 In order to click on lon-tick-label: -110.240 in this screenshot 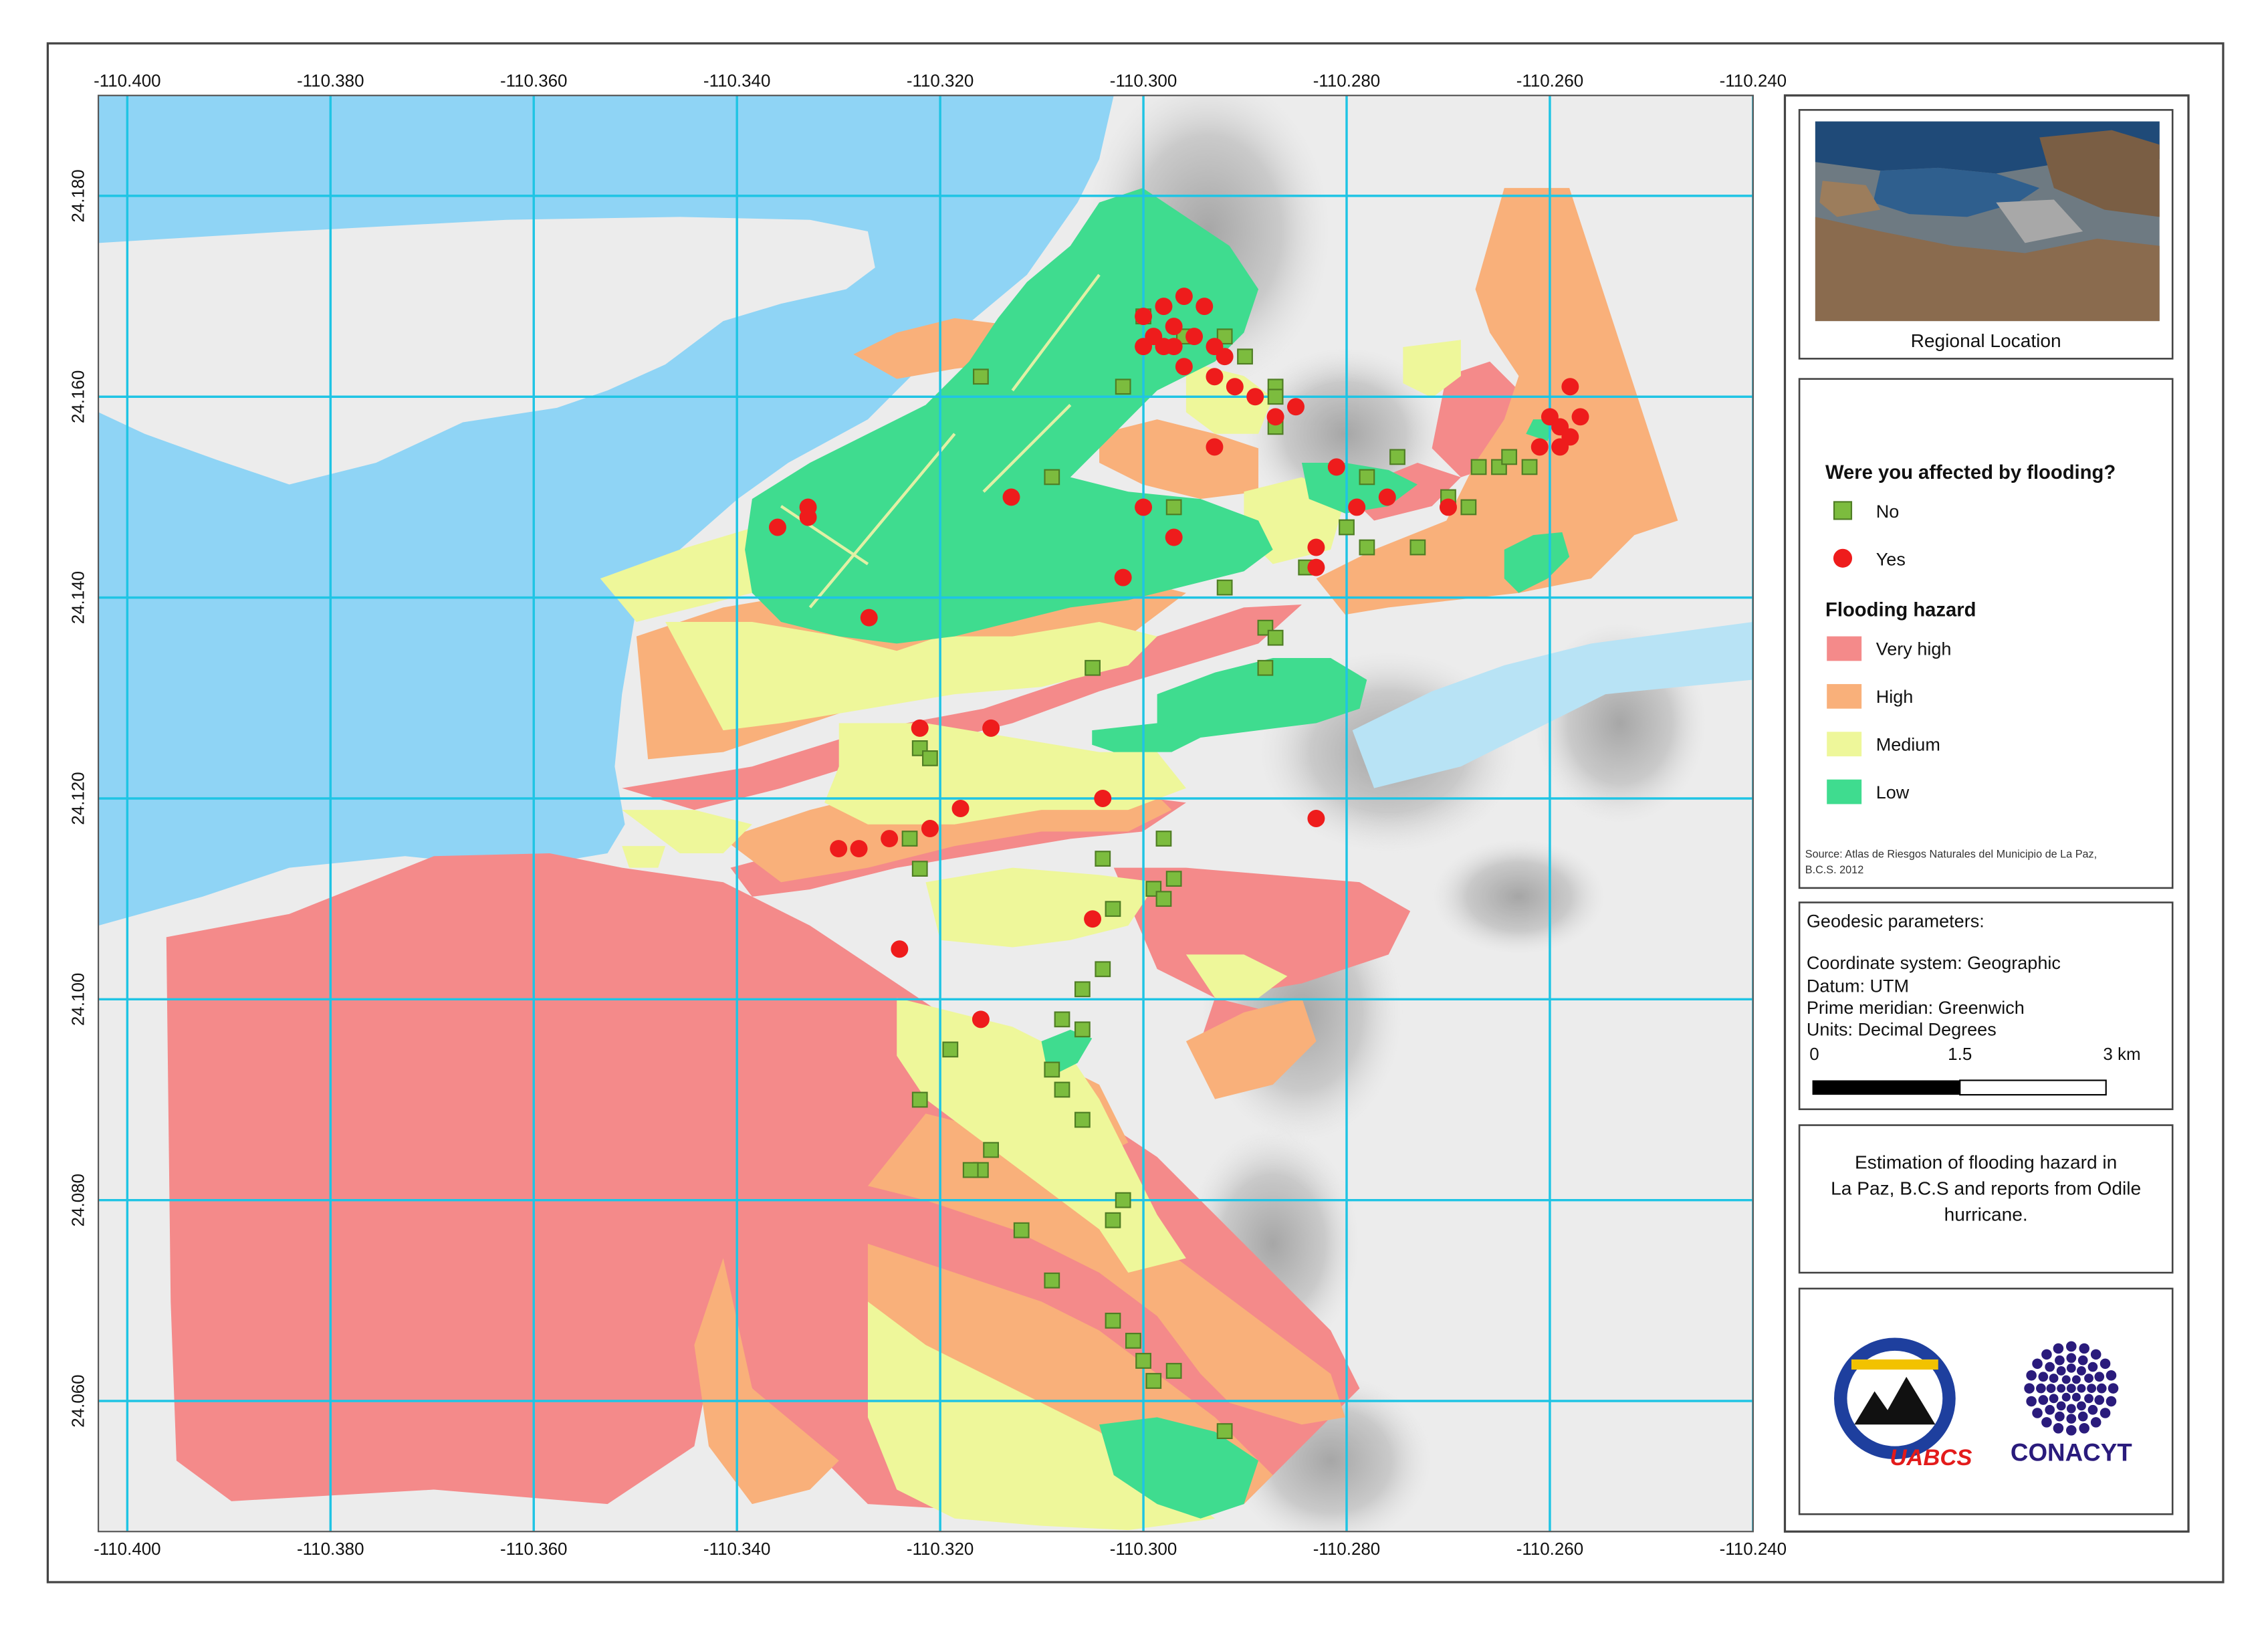, I will do `click(1753, 1549)`.